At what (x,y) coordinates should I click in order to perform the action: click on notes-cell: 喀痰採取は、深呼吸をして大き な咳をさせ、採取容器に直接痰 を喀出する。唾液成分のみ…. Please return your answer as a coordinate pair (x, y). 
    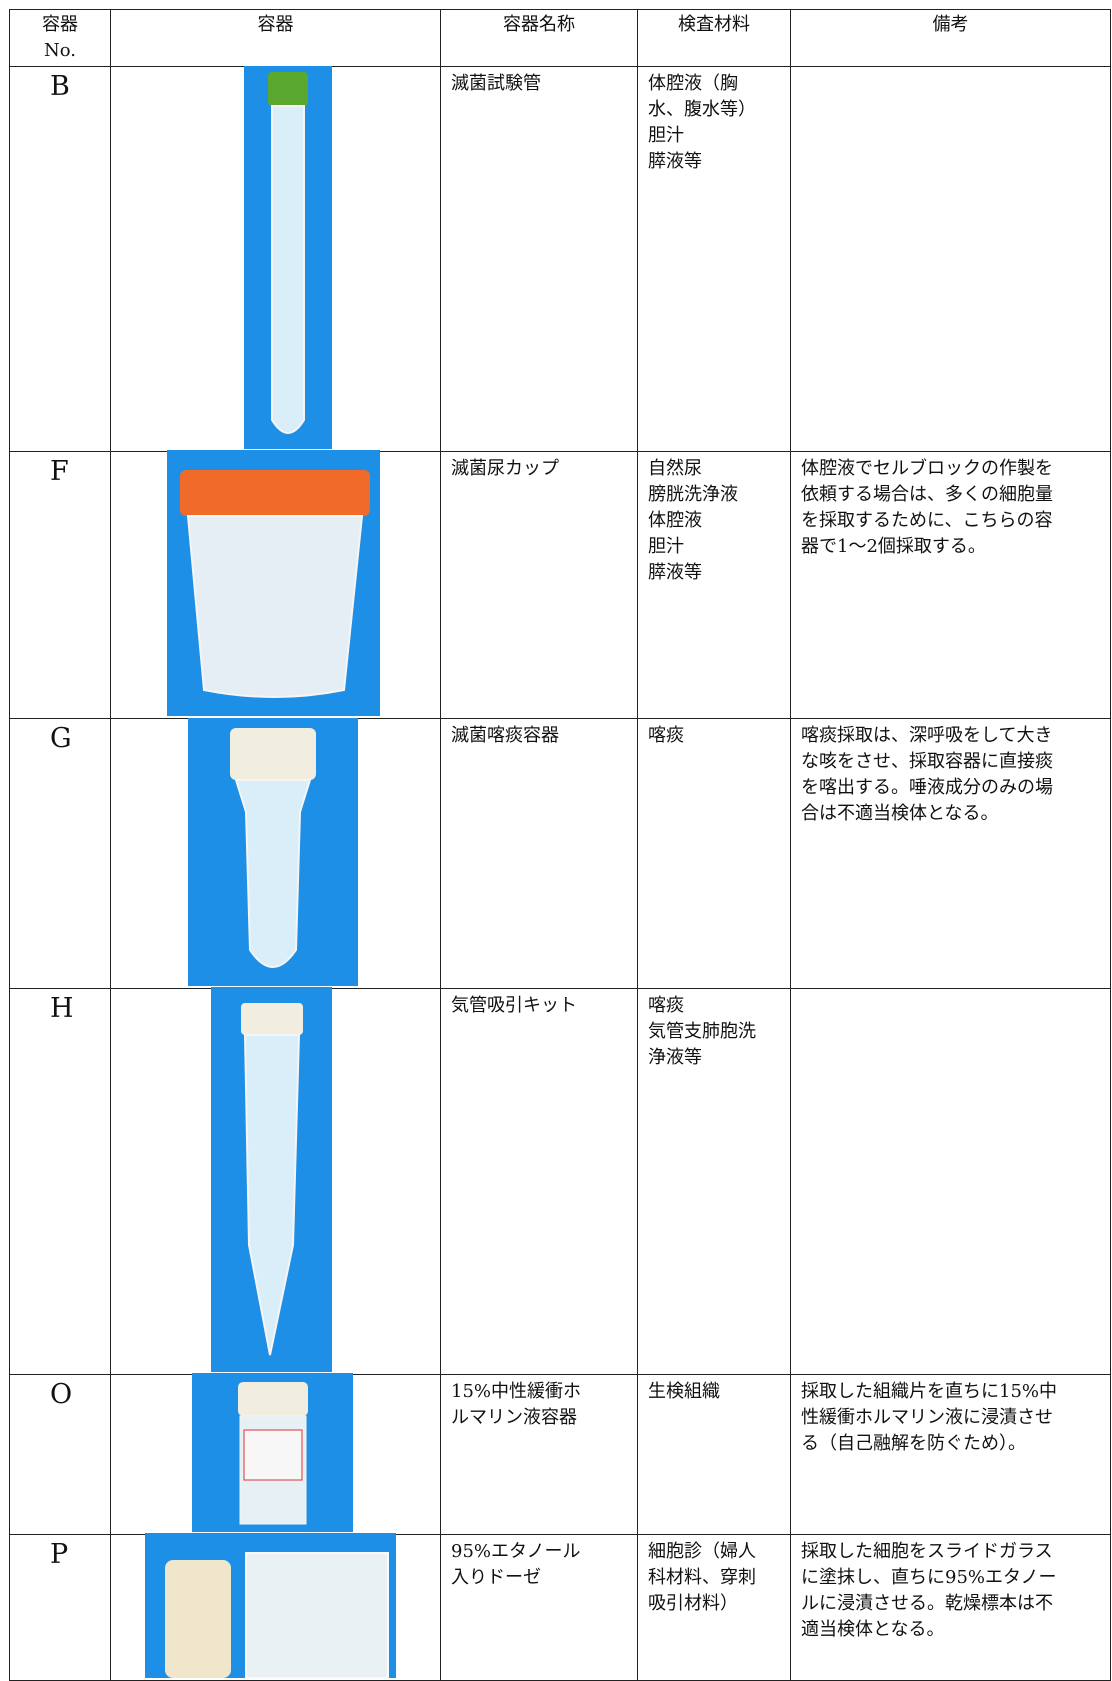
    Looking at the image, I should click on (950, 853).